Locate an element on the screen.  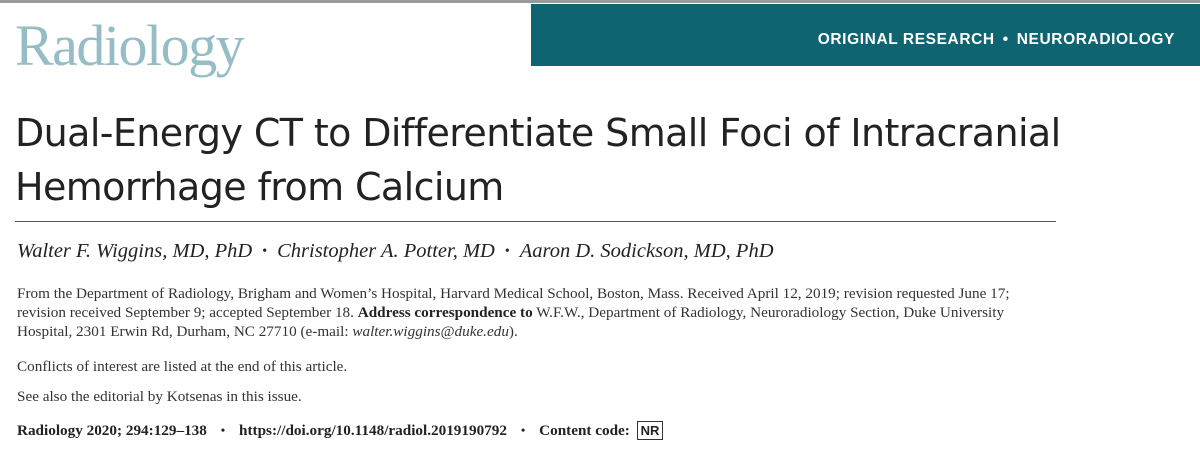
section-name: ORIGINAL RESEARCH is located at coordinates (906, 39).